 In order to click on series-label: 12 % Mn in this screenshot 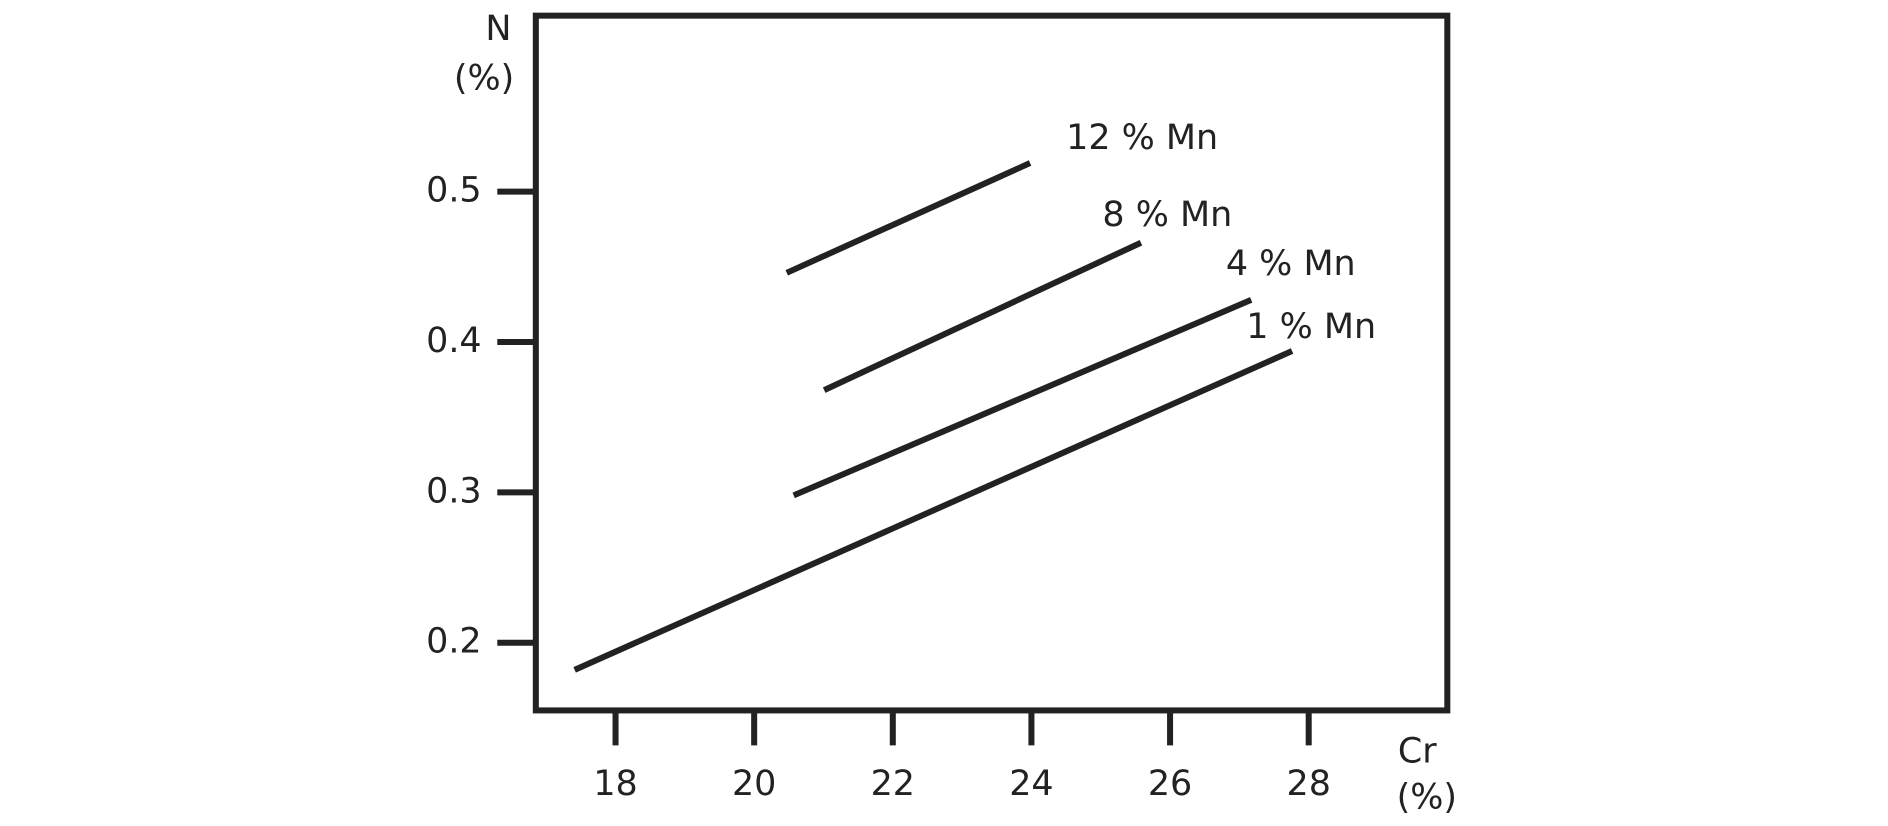, I will do `click(1142, 138)`.